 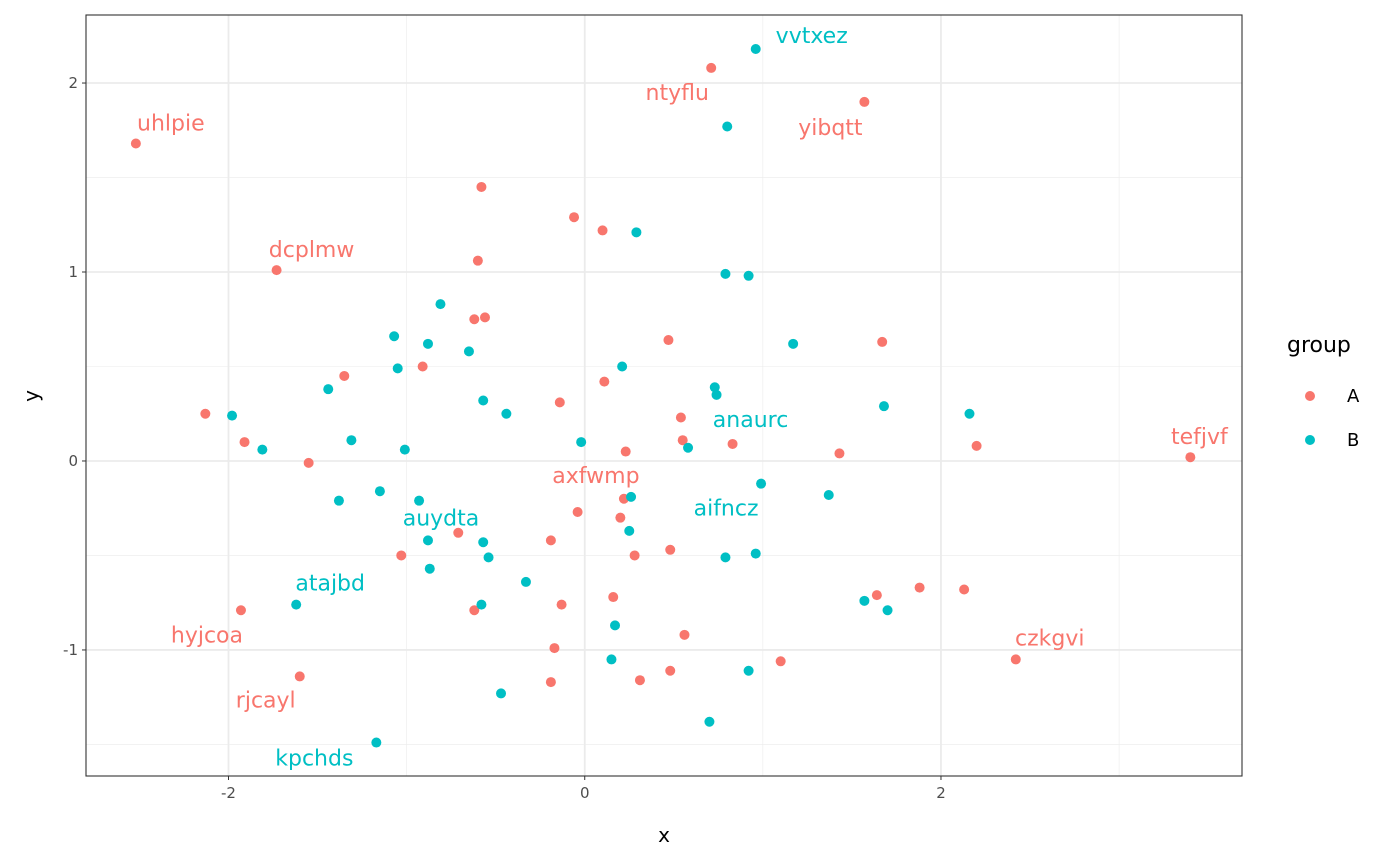 What do you see at coordinates (73, 272) in the screenshot?
I see `y-tick-label: 1` at bounding box center [73, 272].